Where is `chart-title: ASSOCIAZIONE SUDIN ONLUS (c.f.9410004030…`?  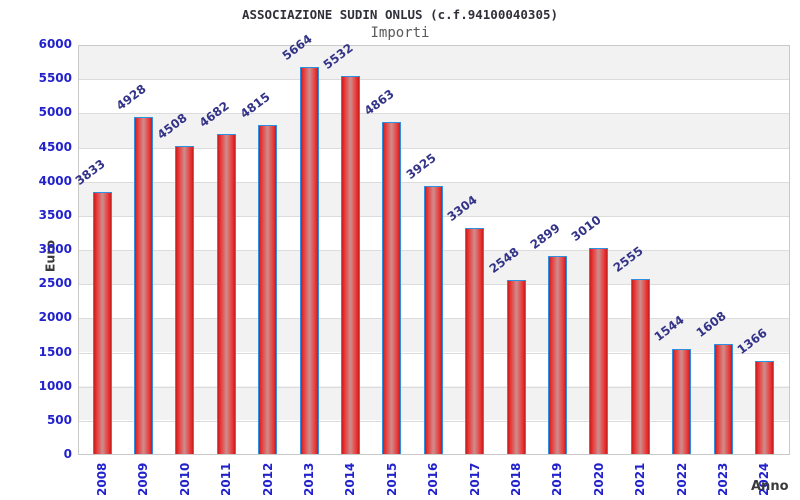
chart-title: ASSOCIAZIONE SUDIN ONLUS (c.f.9410004030… is located at coordinates (400, 14).